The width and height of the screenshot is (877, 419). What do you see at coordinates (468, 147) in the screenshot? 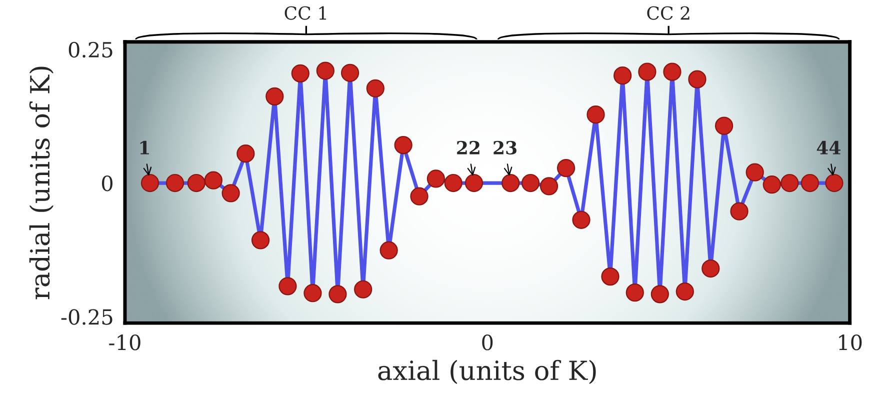
I see `annotation: 22` at bounding box center [468, 147].